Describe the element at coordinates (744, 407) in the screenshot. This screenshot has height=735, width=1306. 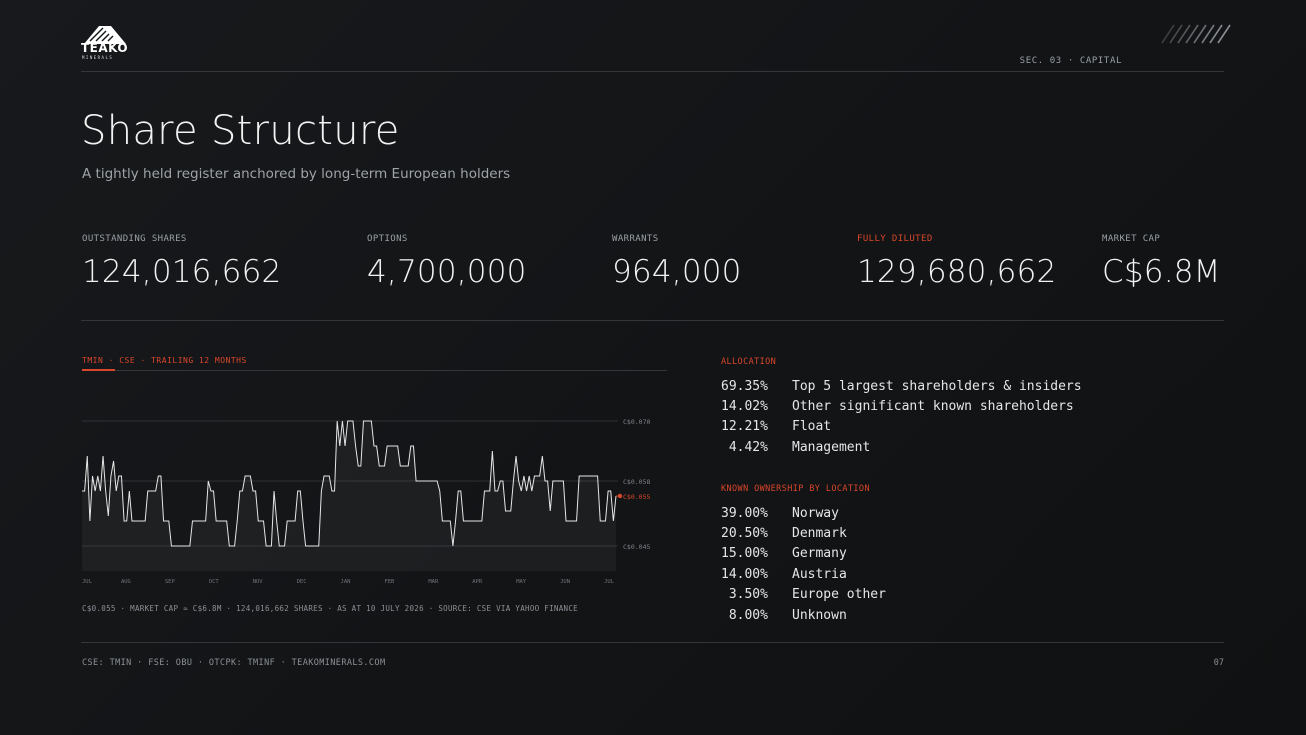
I see `allocation-pct: 14.02%` at that location.